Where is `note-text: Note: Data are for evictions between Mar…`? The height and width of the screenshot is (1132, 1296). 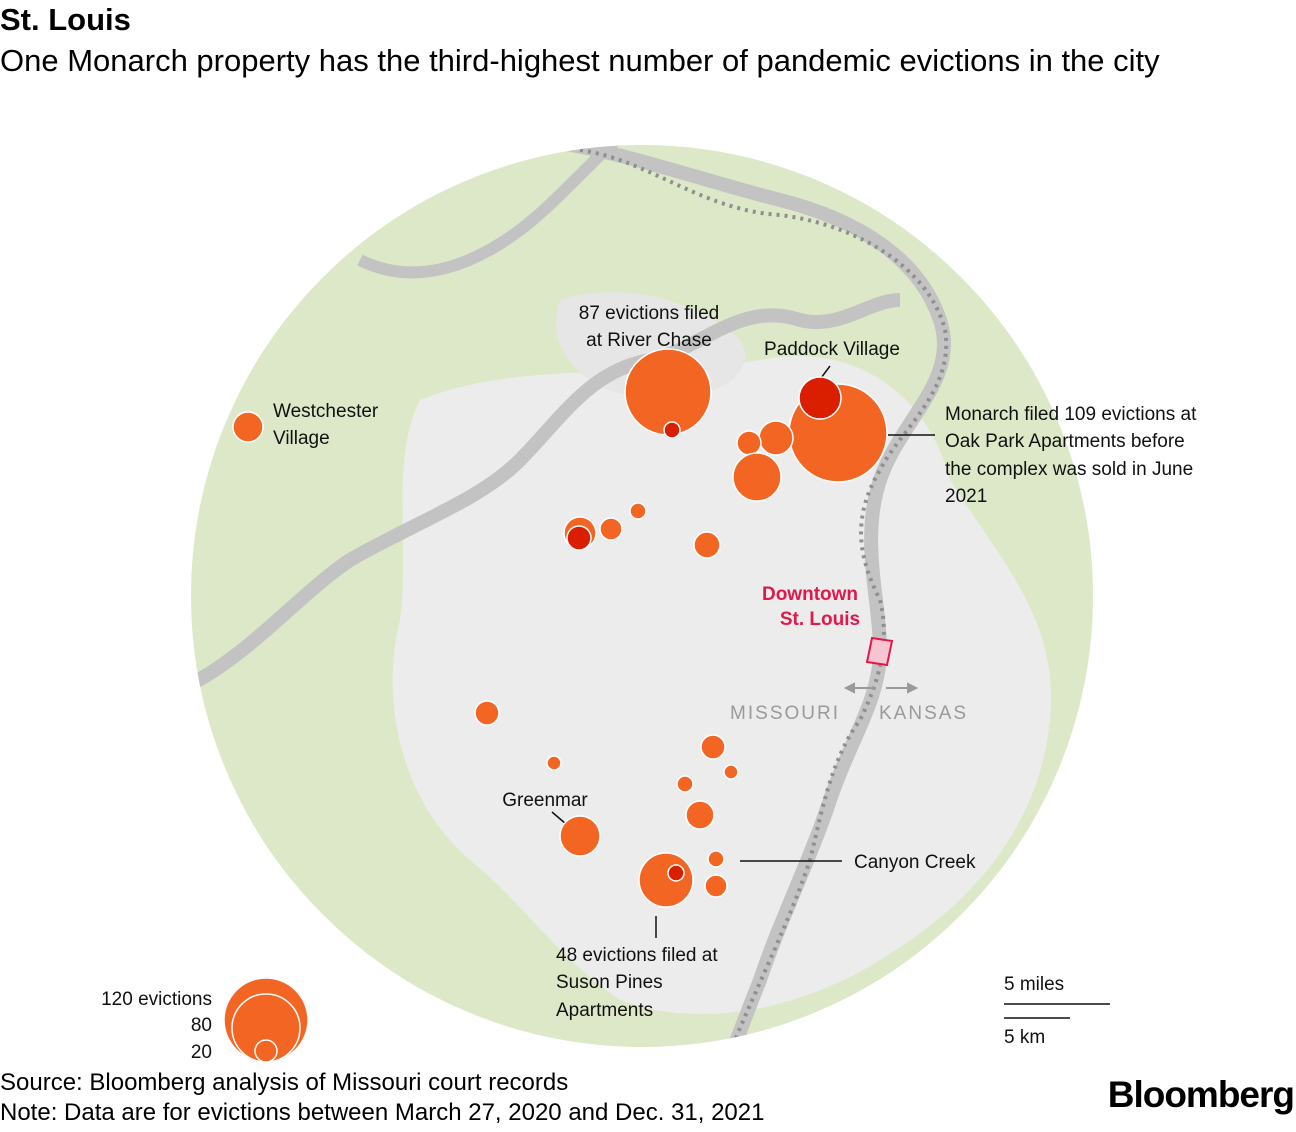 note-text: Note: Data are for evictions between Mar… is located at coordinates (382, 1112).